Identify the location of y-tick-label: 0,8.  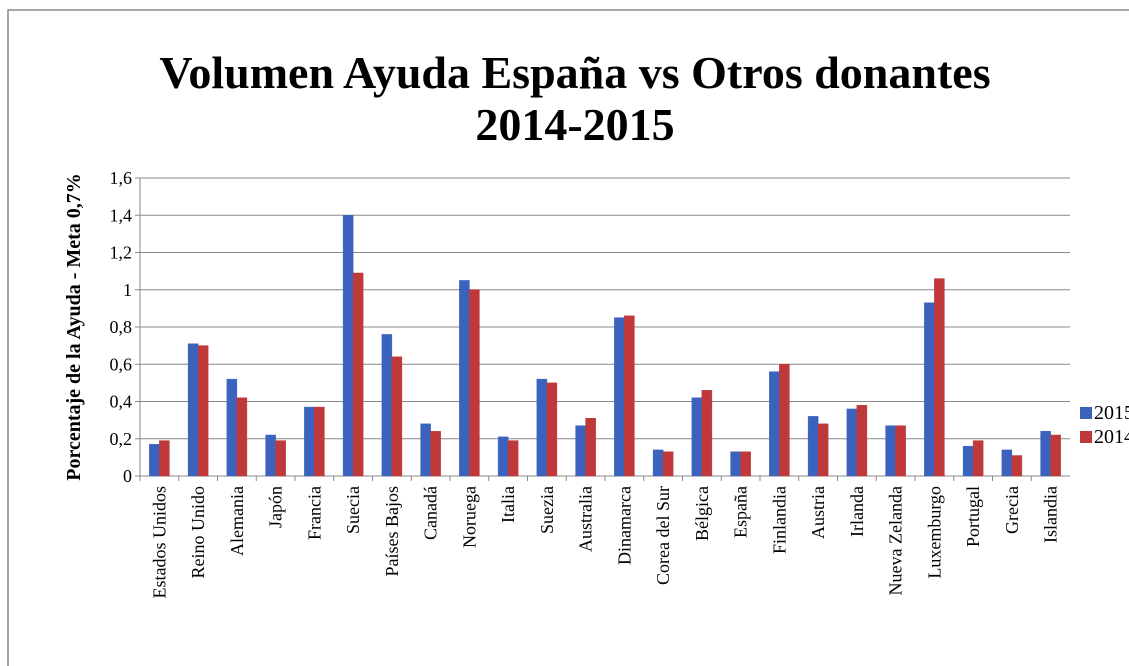
(121, 327).